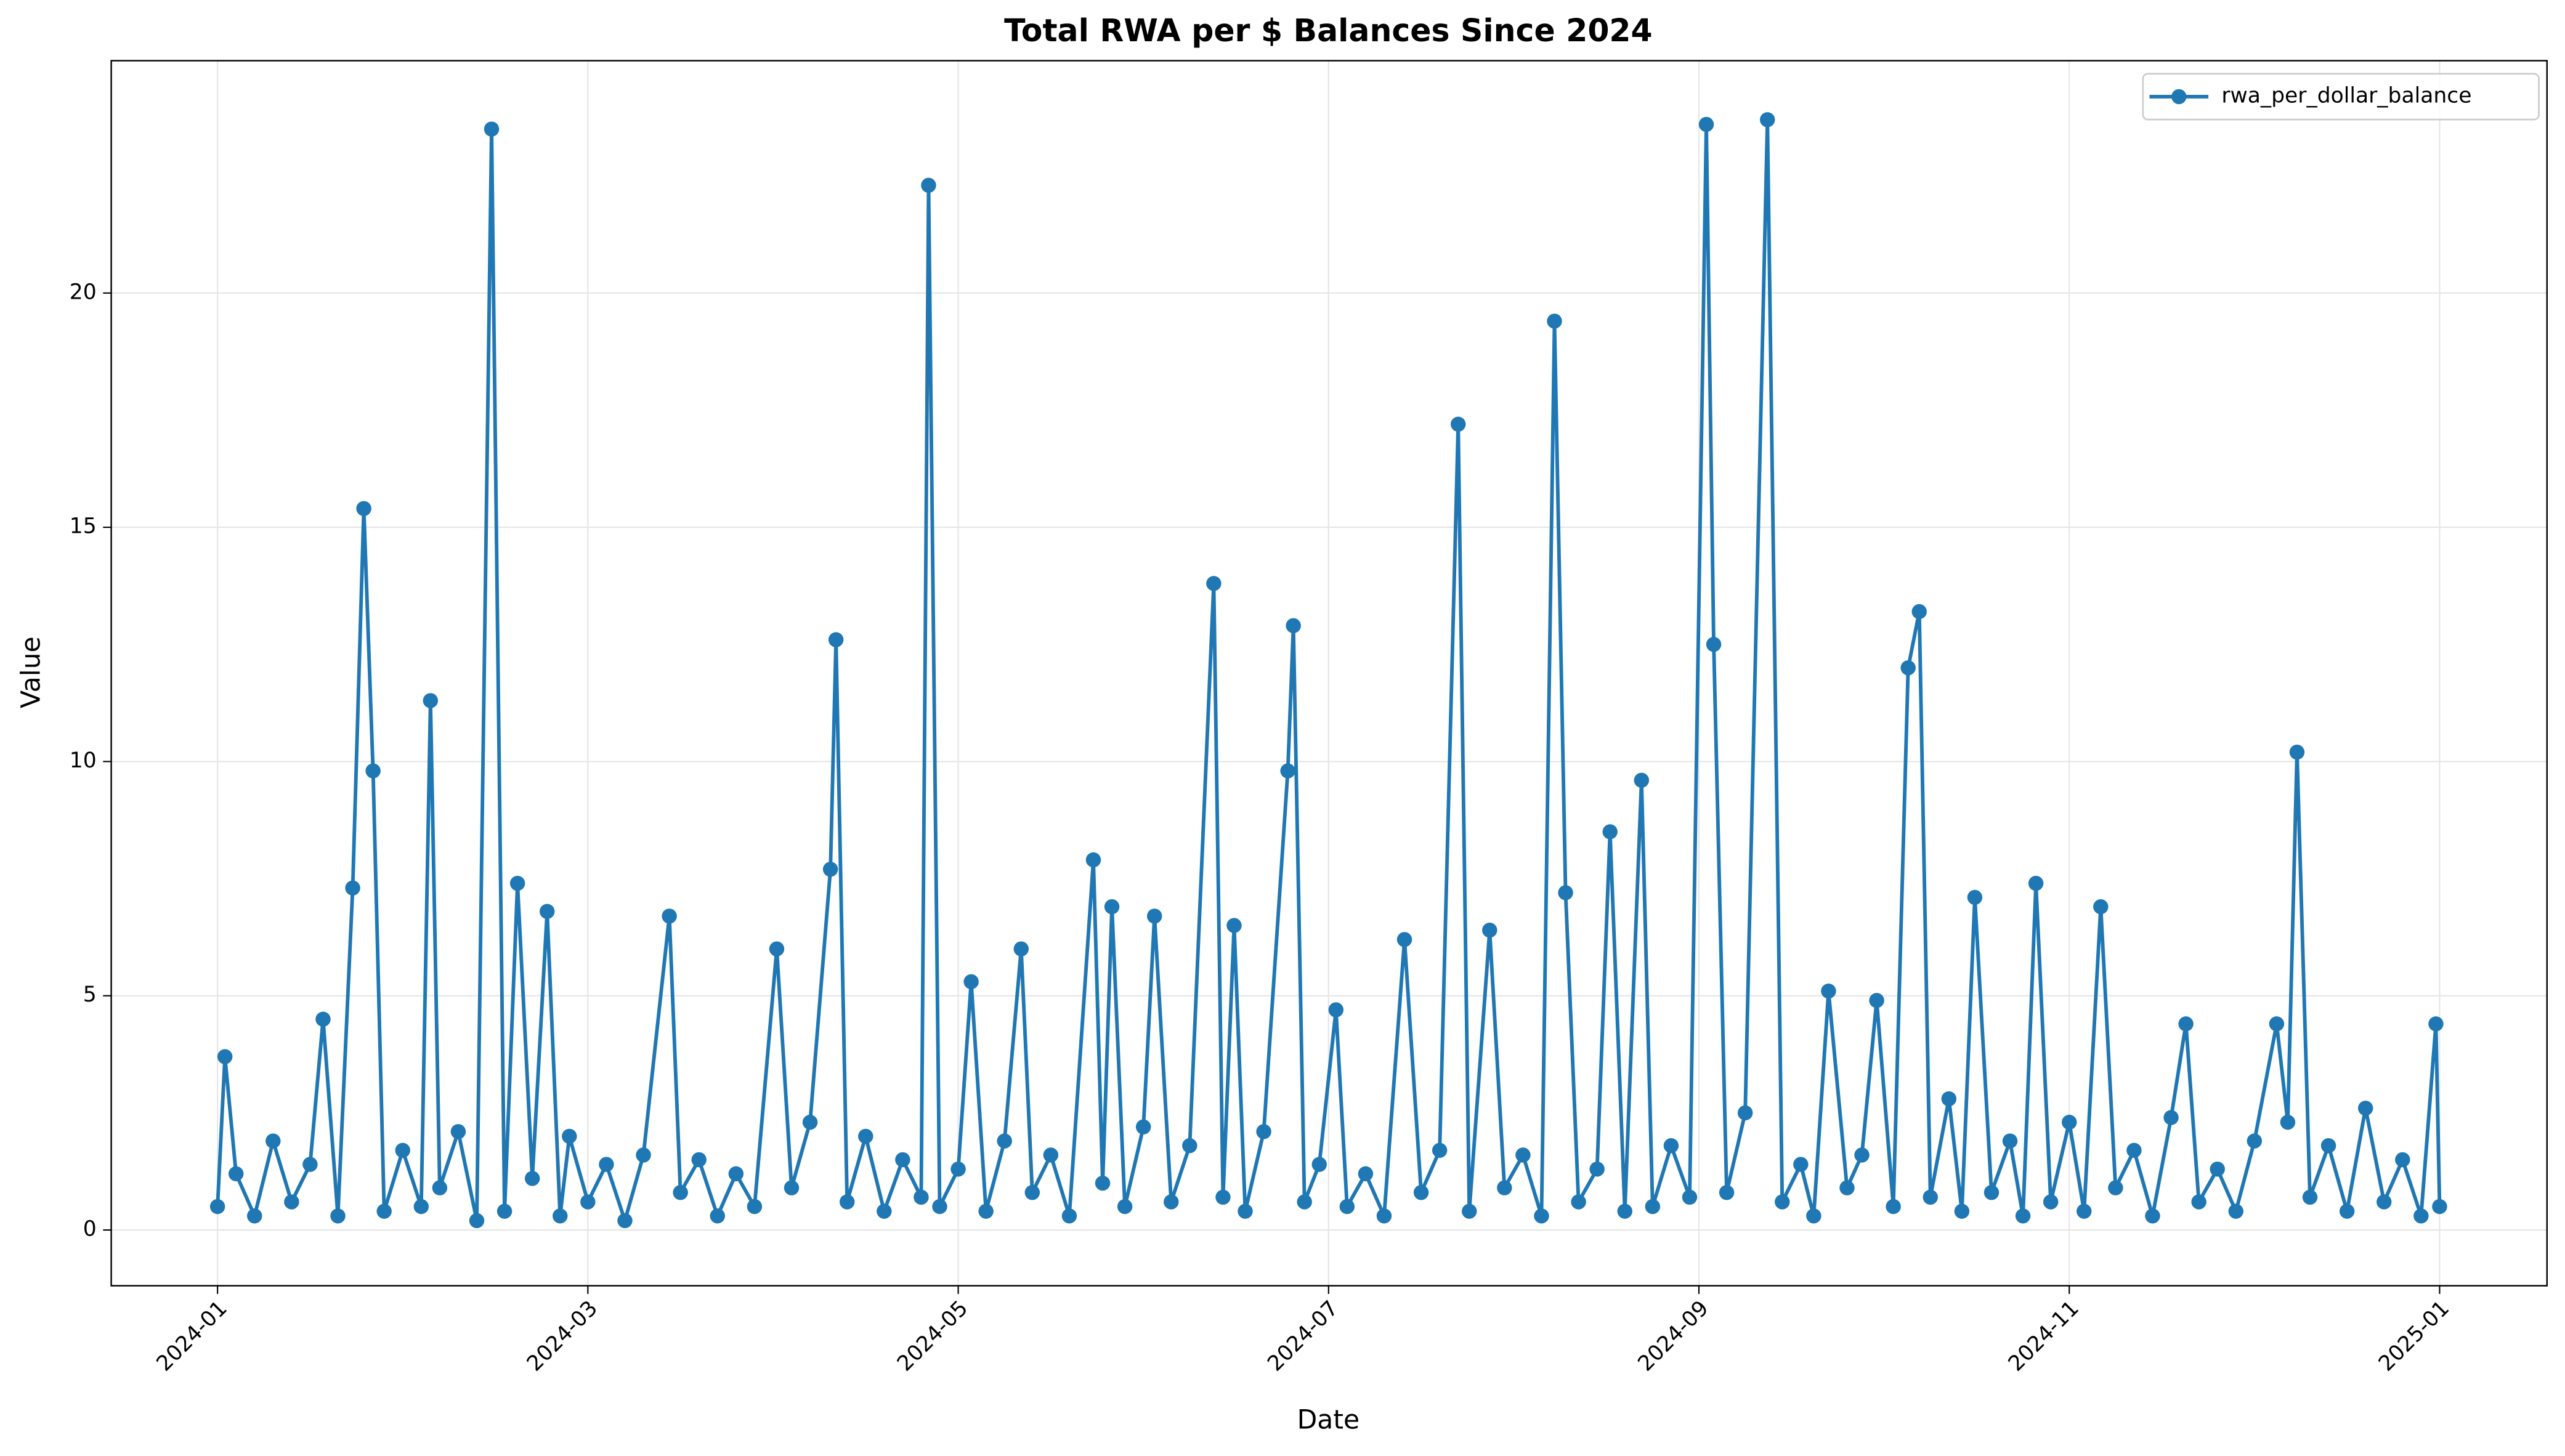 The height and width of the screenshot is (1456, 2565). Describe the element at coordinates (1328, 30) in the screenshot. I see `chart-title: Total RWA per $ Balances Since 2024` at that location.